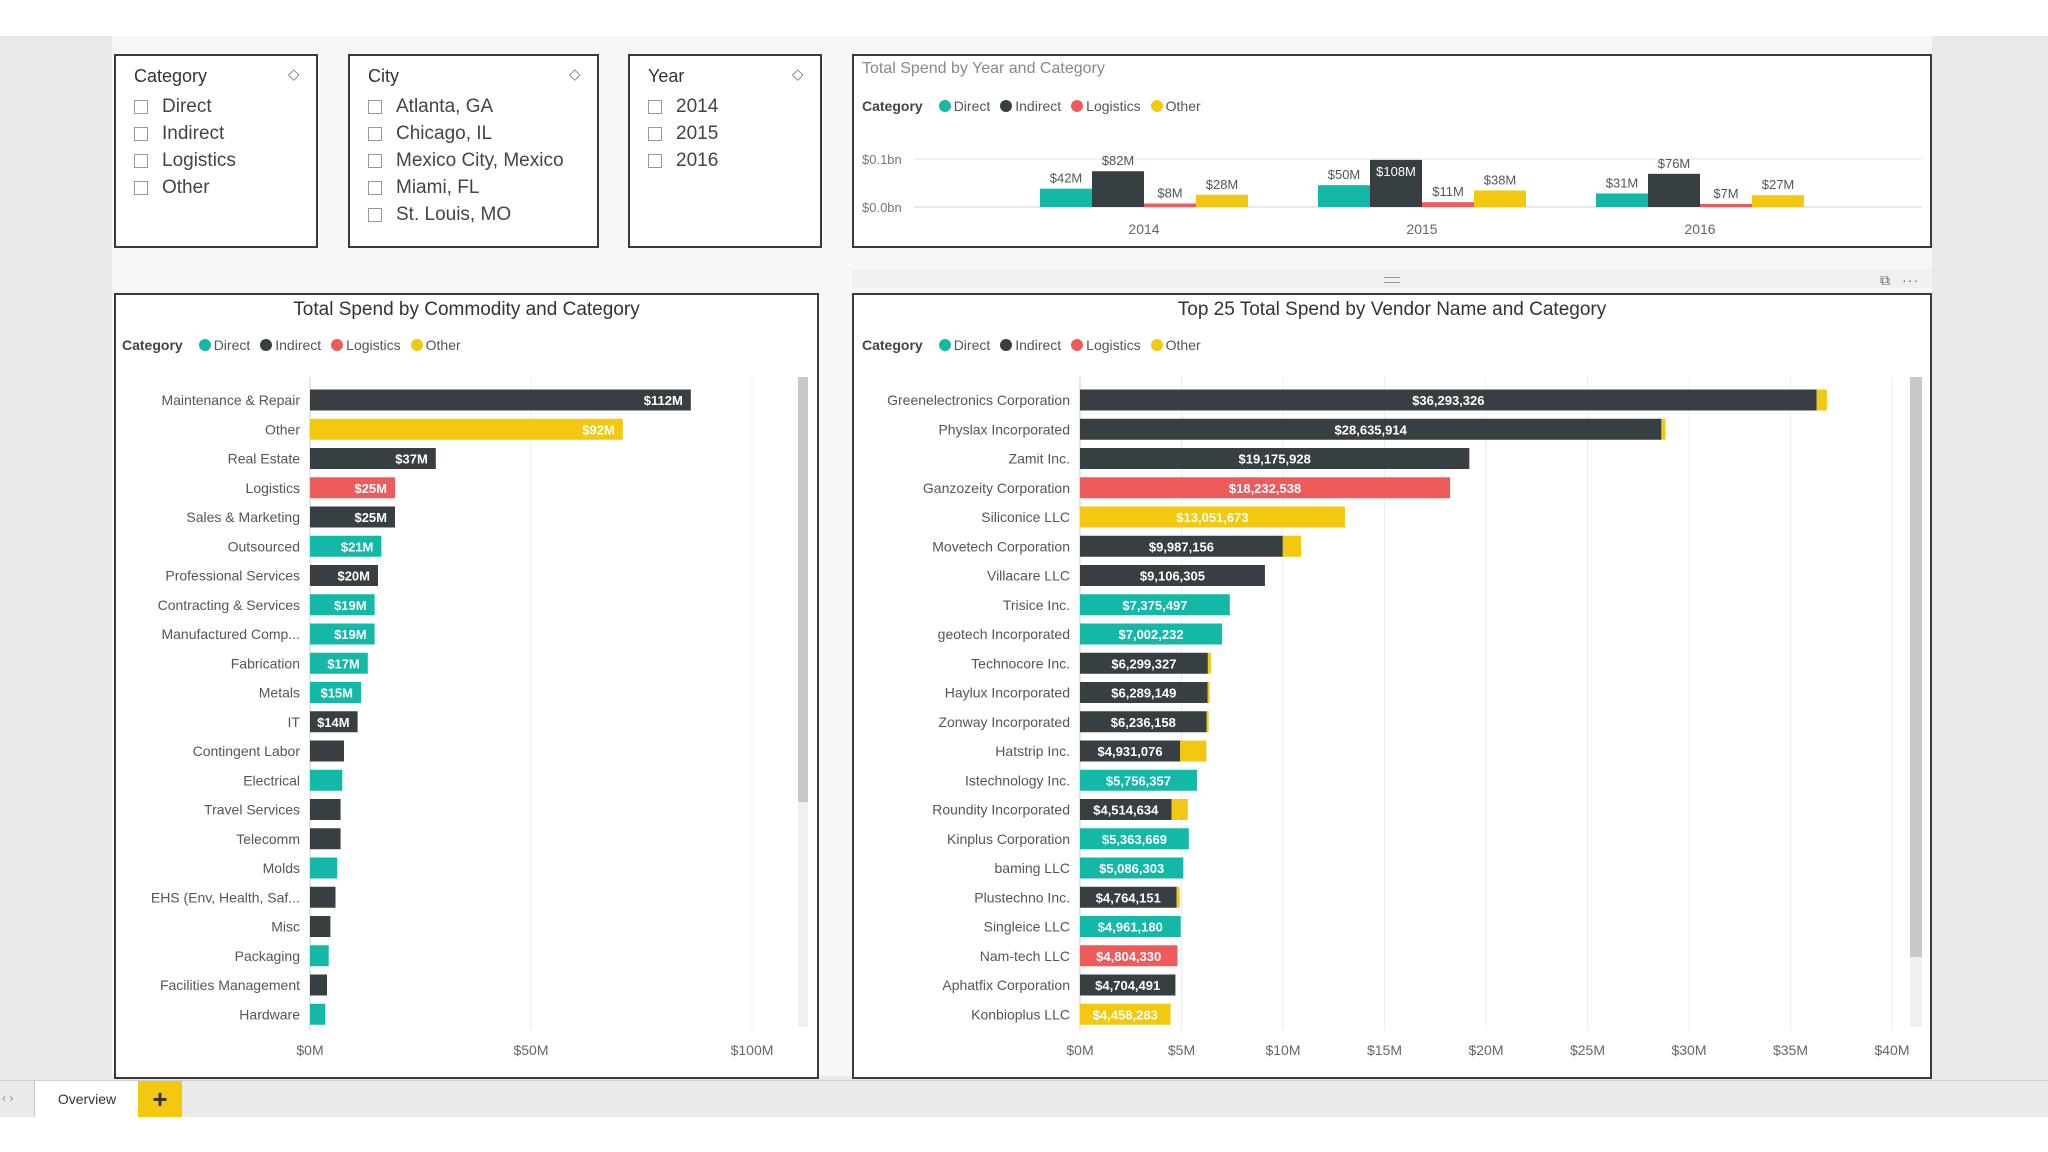  I want to click on data-label: $36,293,326, so click(1448, 400).